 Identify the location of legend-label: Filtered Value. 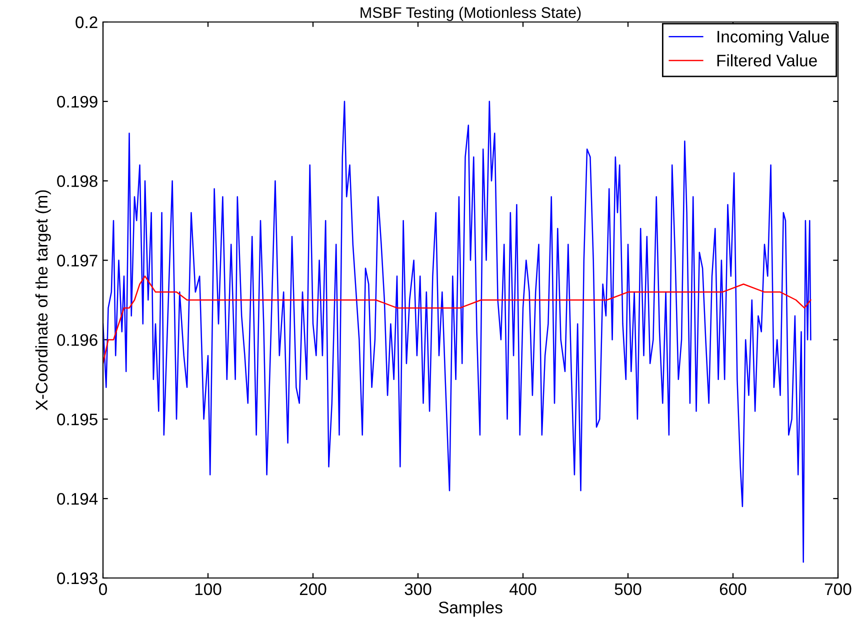
(767, 60).